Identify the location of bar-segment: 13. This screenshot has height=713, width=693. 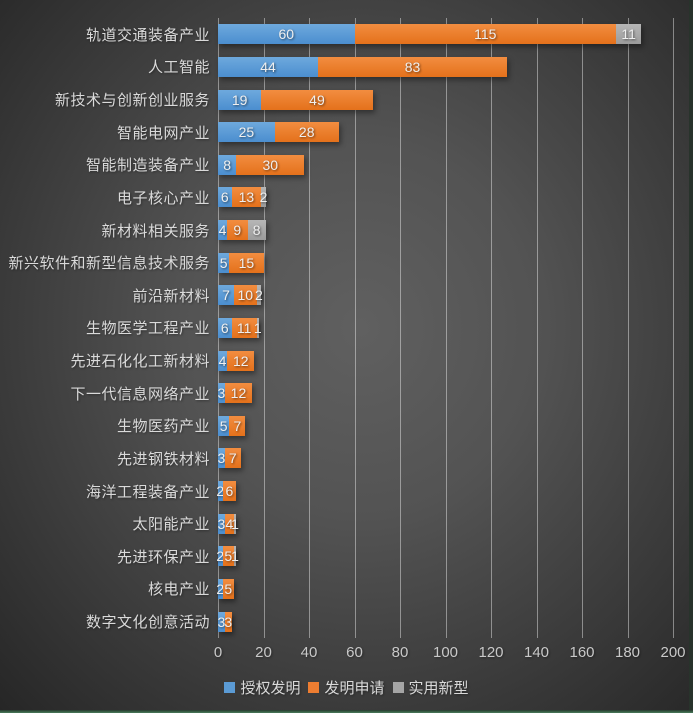
(246, 197).